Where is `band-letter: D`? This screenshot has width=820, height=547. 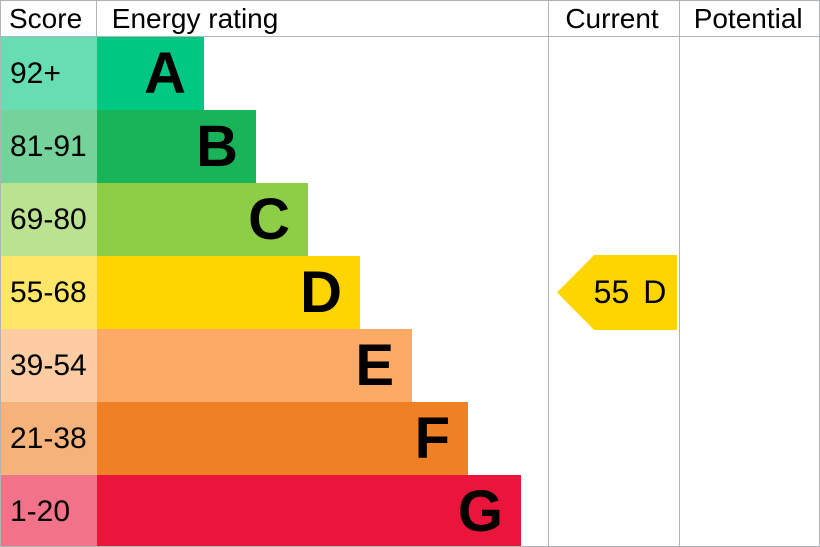 band-letter: D is located at coordinates (321, 292).